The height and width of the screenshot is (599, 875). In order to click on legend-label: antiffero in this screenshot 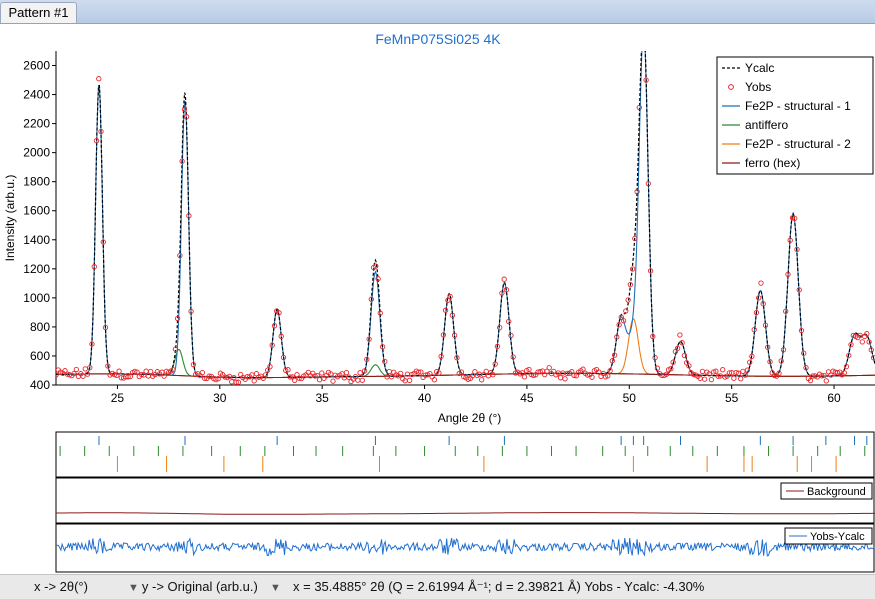, I will do `click(766, 125)`.